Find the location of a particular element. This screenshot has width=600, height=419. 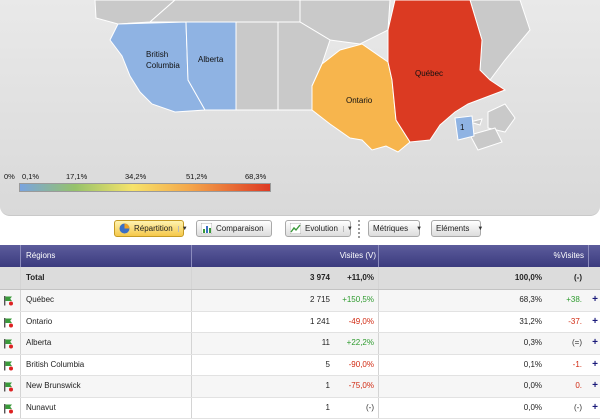

row-pct-trend: -1. is located at coordinates (565, 365).